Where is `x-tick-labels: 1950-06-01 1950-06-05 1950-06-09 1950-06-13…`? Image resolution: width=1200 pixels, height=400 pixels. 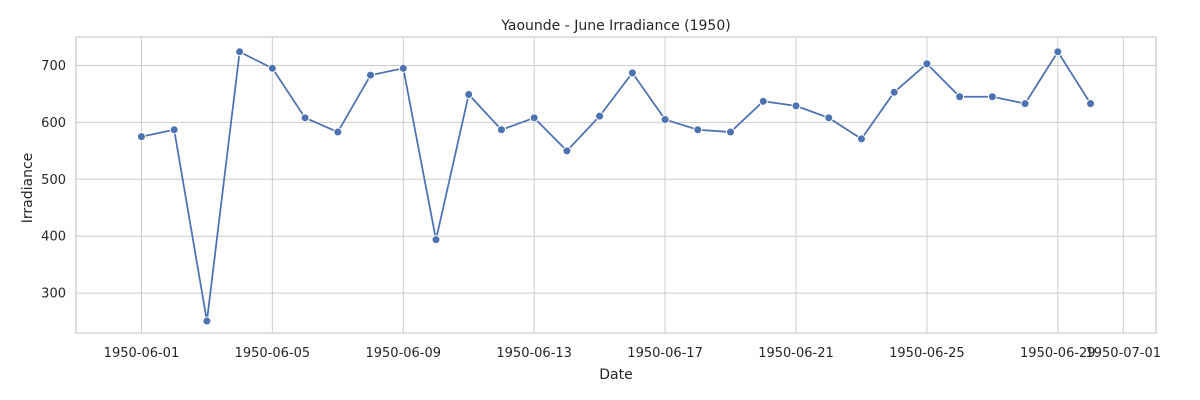
x-tick-labels: 1950-06-01 1950-06-05 1950-06-09 1950-06-13… is located at coordinates (632, 353).